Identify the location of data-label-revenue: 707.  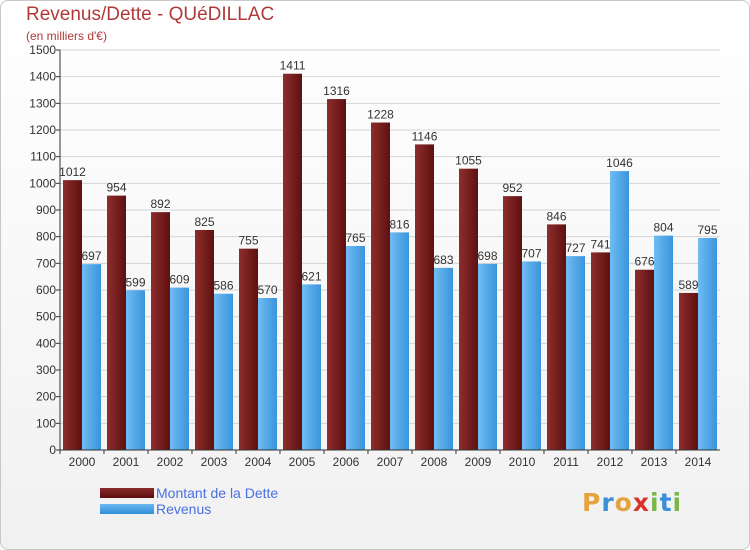
(531, 253).